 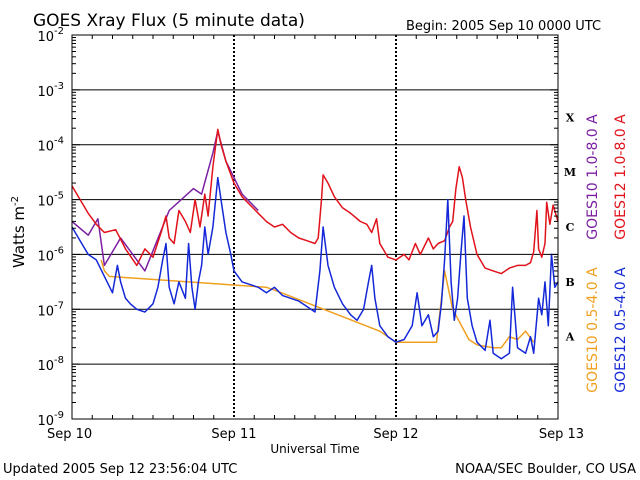 What do you see at coordinates (503, 26) in the screenshot?
I see `begin-label: Begin: 2005 Sep 10 0000 UTC` at bounding box center [503, 26].